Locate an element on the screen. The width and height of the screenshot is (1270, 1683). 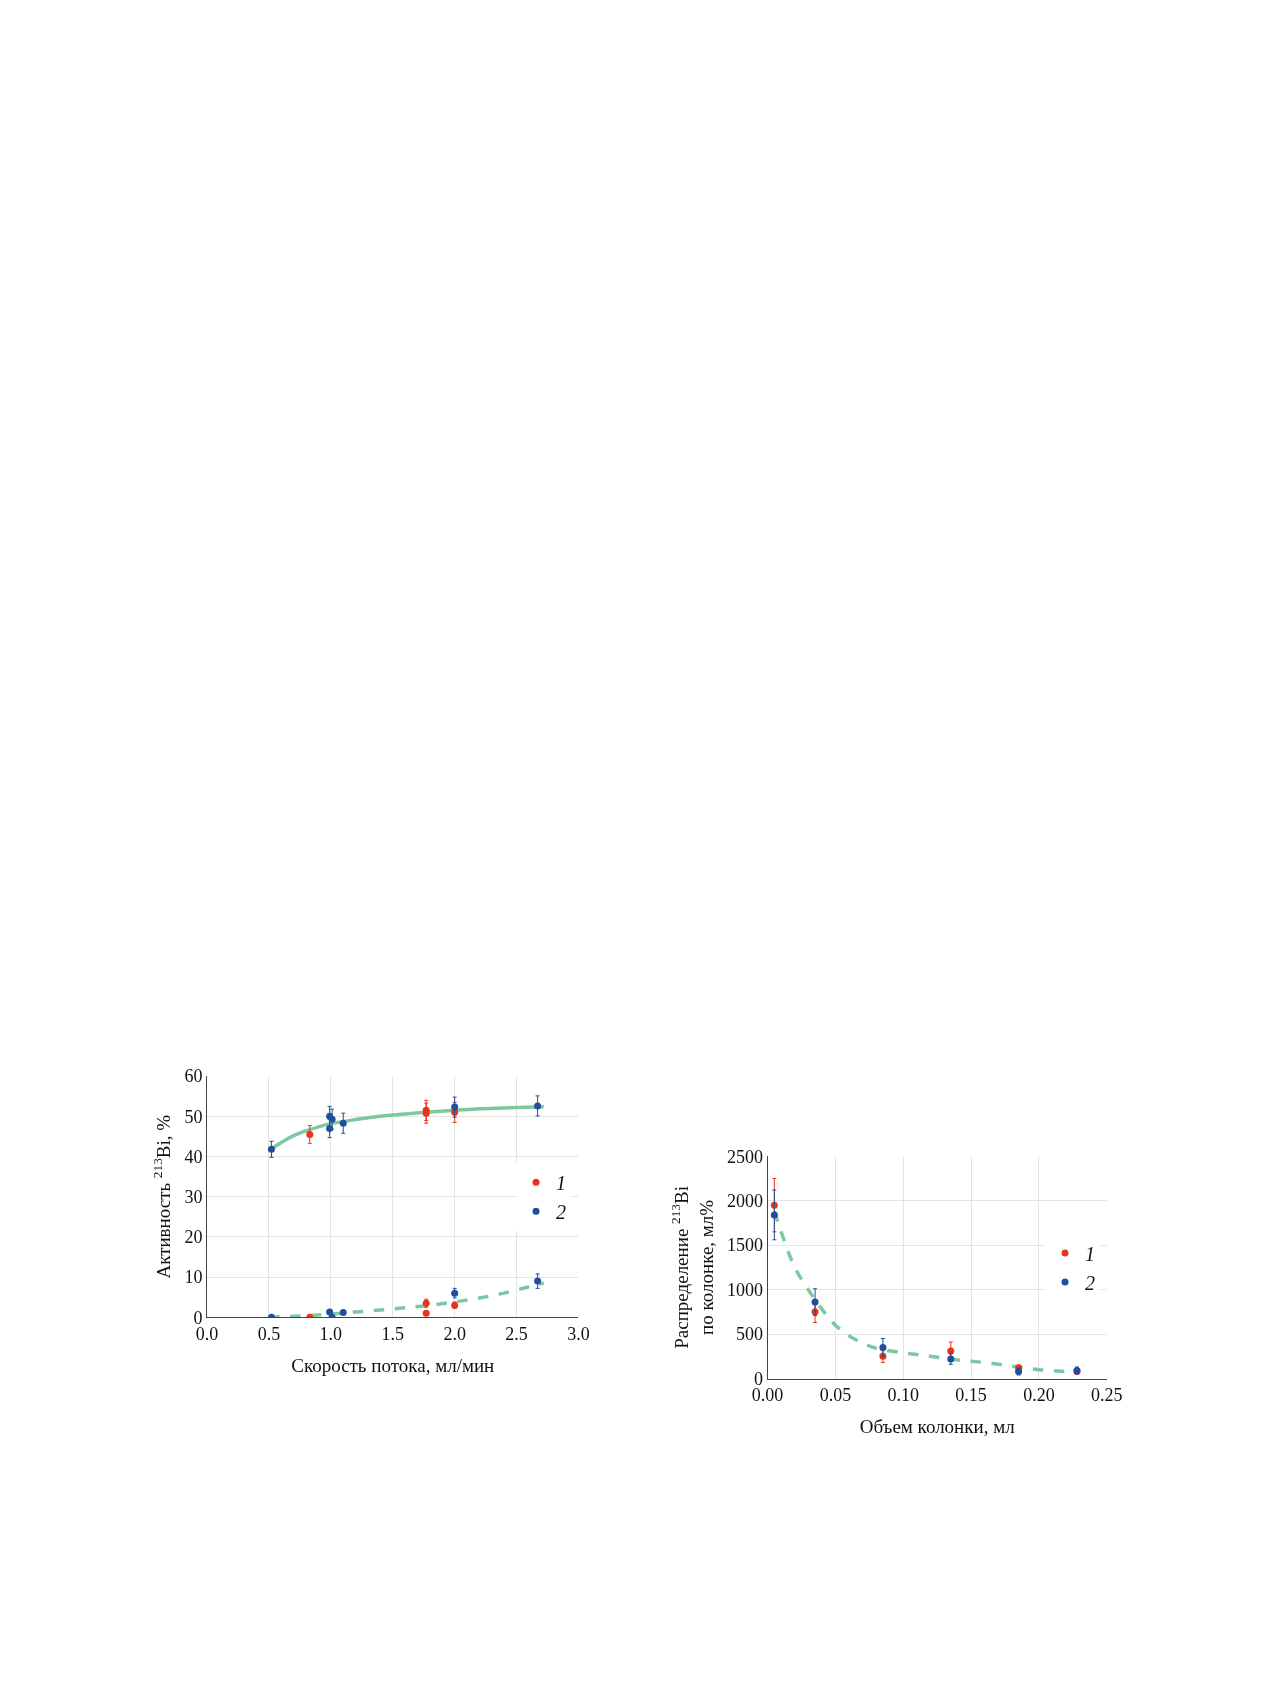
y-tick-label: 60 is located at coordinates (193, 1076).